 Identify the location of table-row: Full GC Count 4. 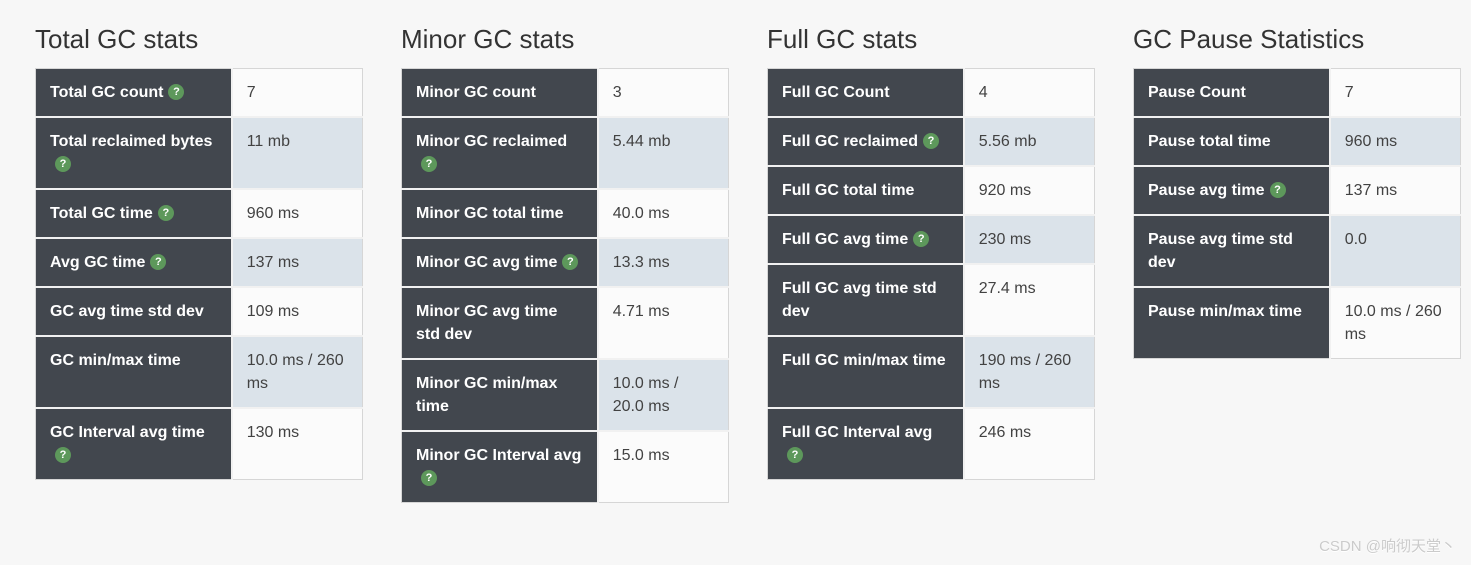
(931, 93).